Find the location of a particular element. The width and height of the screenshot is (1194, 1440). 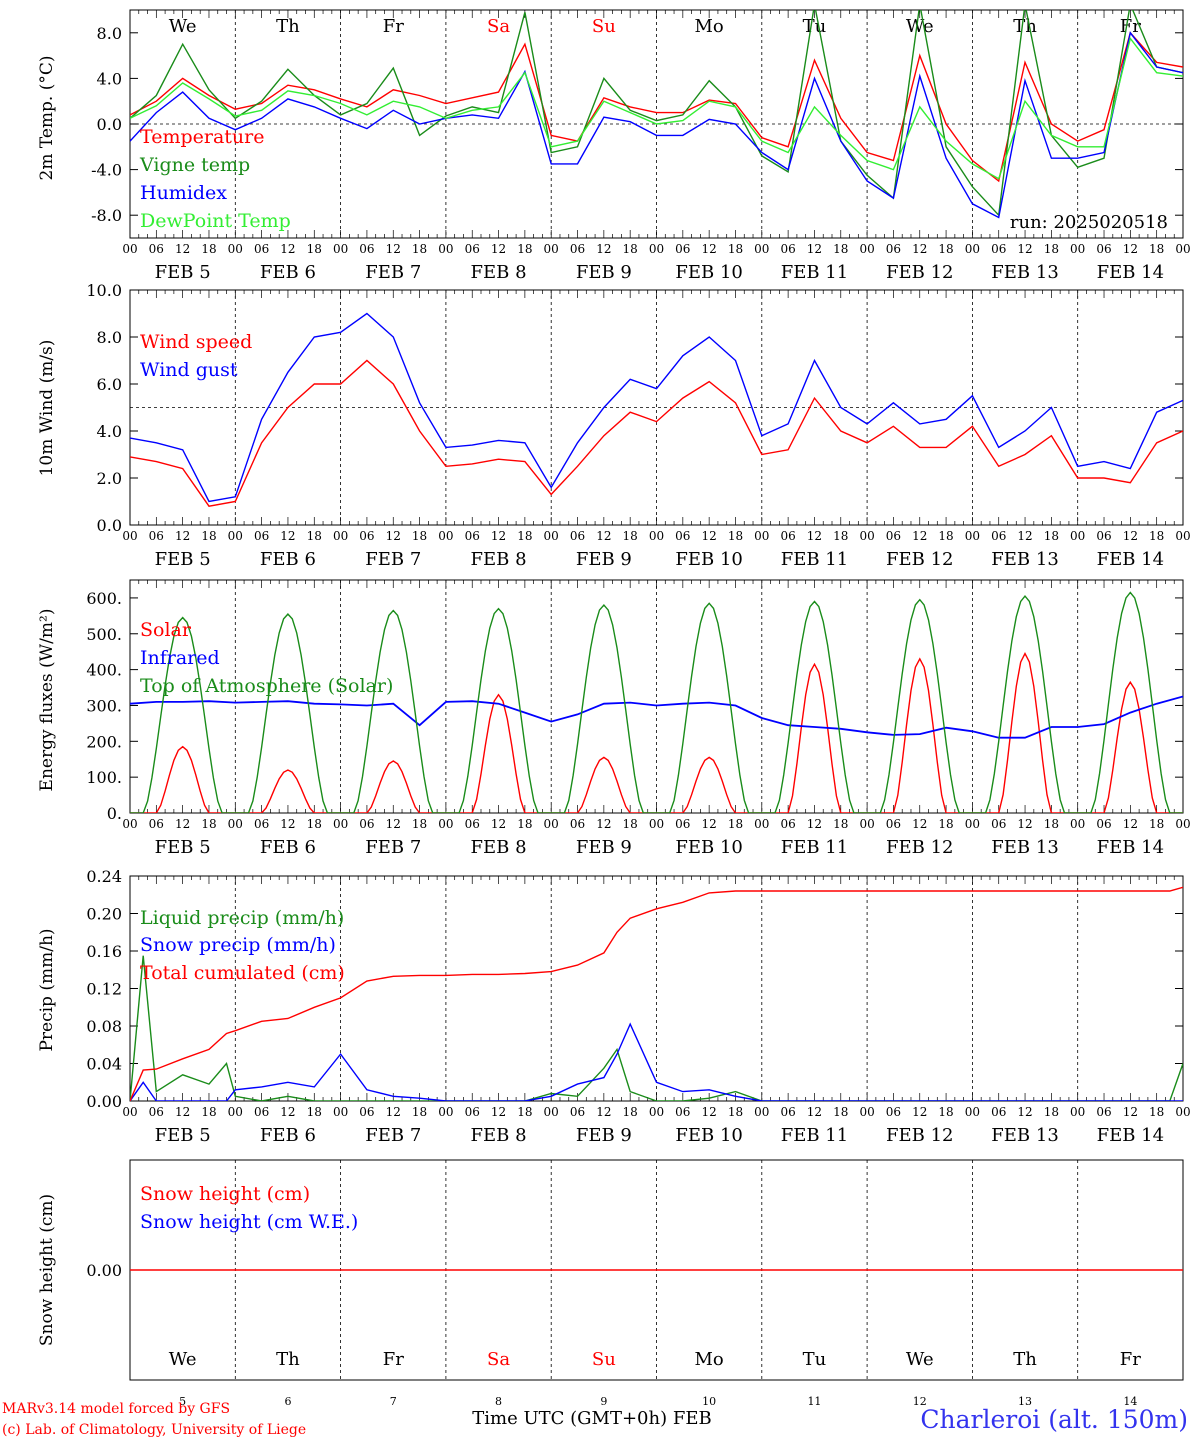

series-line-liquid-precip-mm-h- is located at coordinates (656, 1028).